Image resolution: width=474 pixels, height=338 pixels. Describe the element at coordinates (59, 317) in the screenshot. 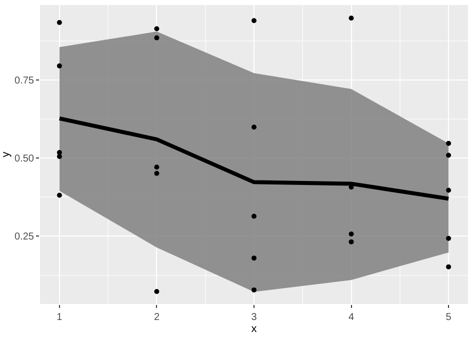

I see `x-tick-label: 1` at that location.